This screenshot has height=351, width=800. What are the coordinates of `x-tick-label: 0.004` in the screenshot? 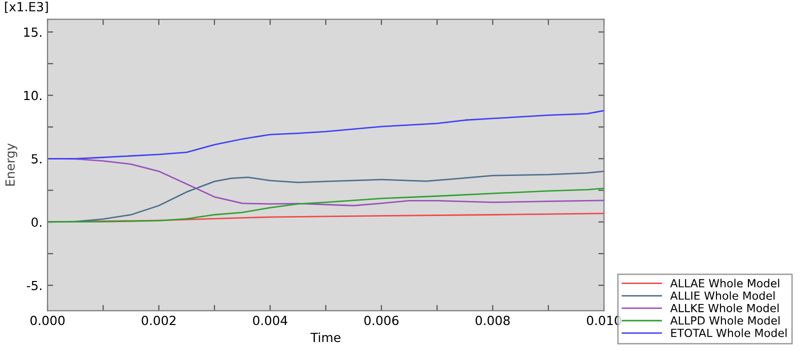 It's located at (270, 321).